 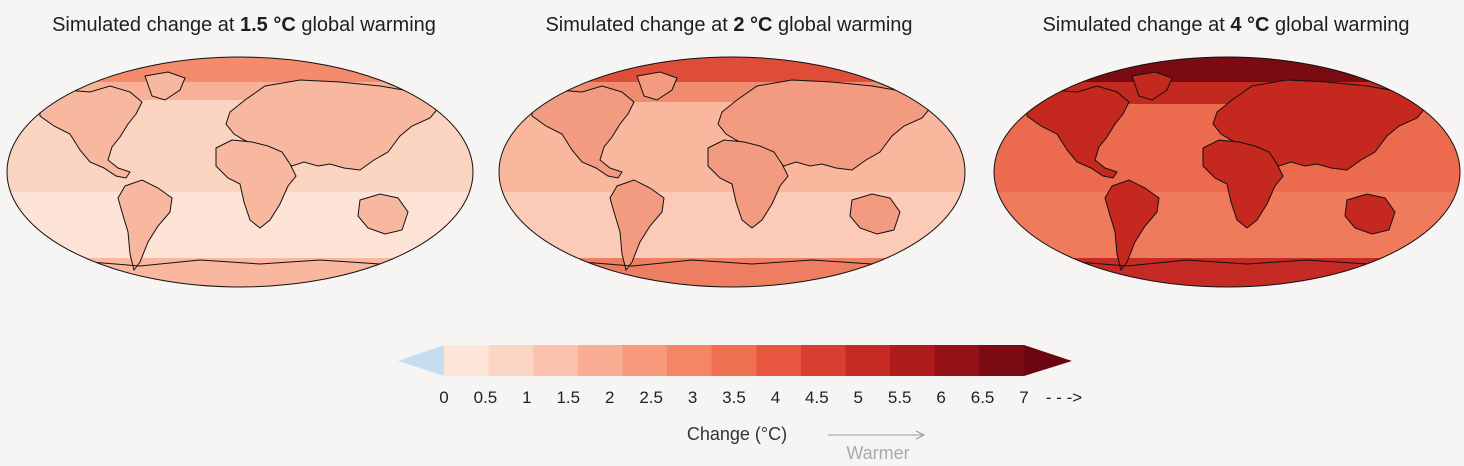 I want to click on colorbar-tick-label: 0, so click(x=443, y=397).